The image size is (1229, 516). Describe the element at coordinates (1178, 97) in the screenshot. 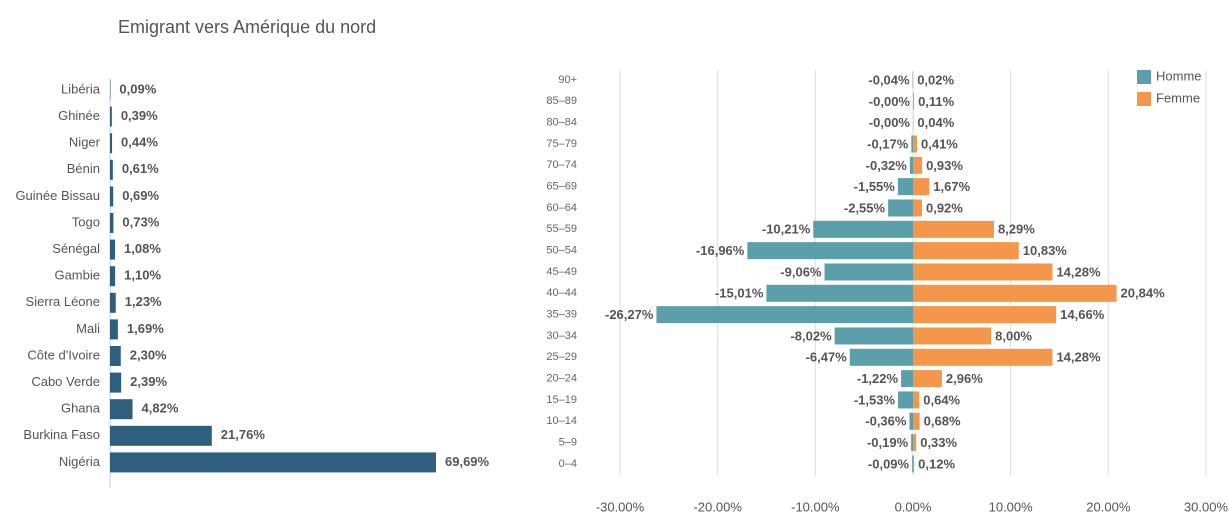

I see `legend-label: Femme` at that location.